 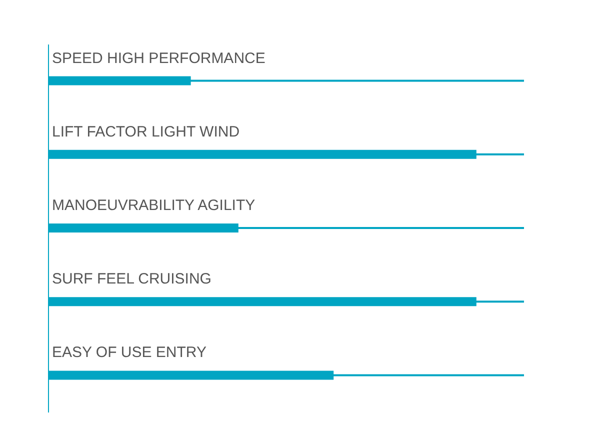 What do you see at coordinates (154, 205) in the screenshot?
I see `y-tick-label: MANOEUVRABILITY AGILITY` at bounding box center [154, 205].